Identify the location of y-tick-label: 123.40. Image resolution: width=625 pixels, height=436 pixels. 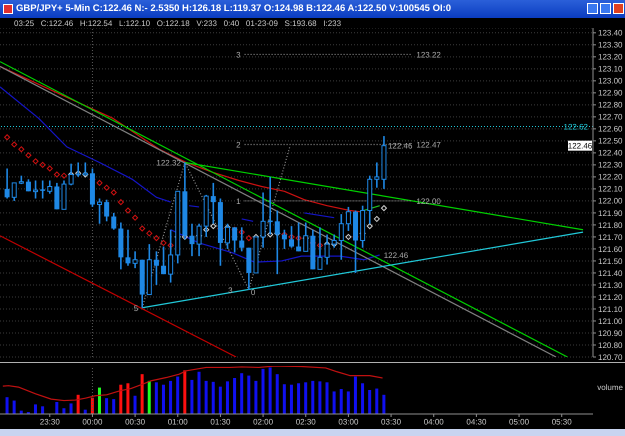
(611, 33).